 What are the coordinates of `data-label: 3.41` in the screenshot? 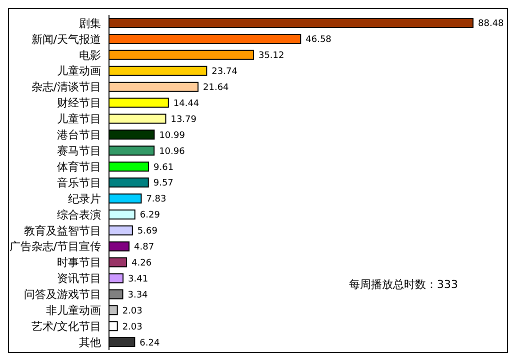 It's located at (138, 279).